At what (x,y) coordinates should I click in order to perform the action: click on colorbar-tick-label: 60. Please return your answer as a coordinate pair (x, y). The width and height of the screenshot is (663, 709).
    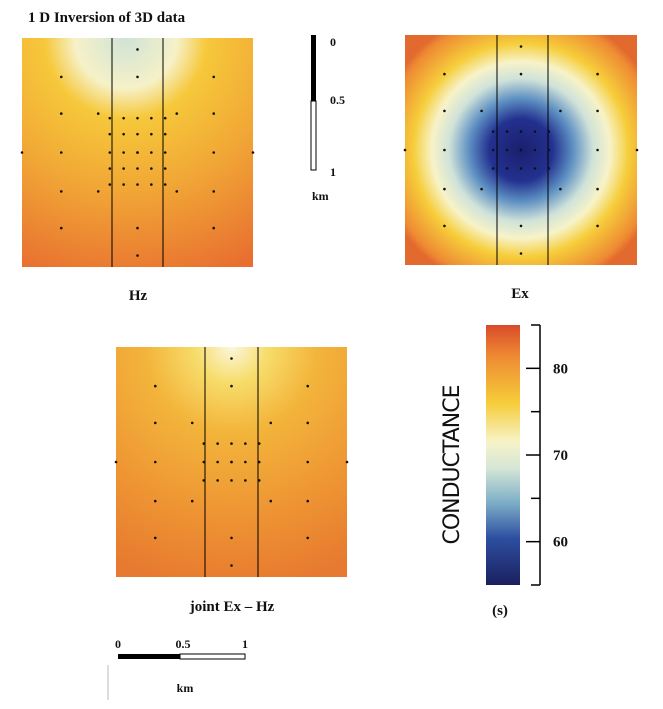
    Looking at the image, I should click on (560, 543).